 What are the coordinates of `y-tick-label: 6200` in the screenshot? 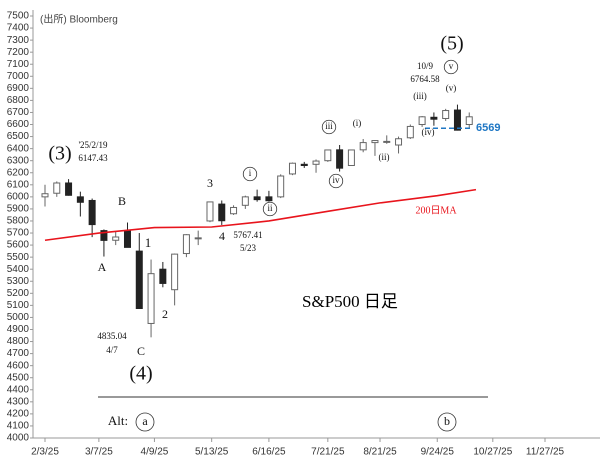 It's located at (18, 172).